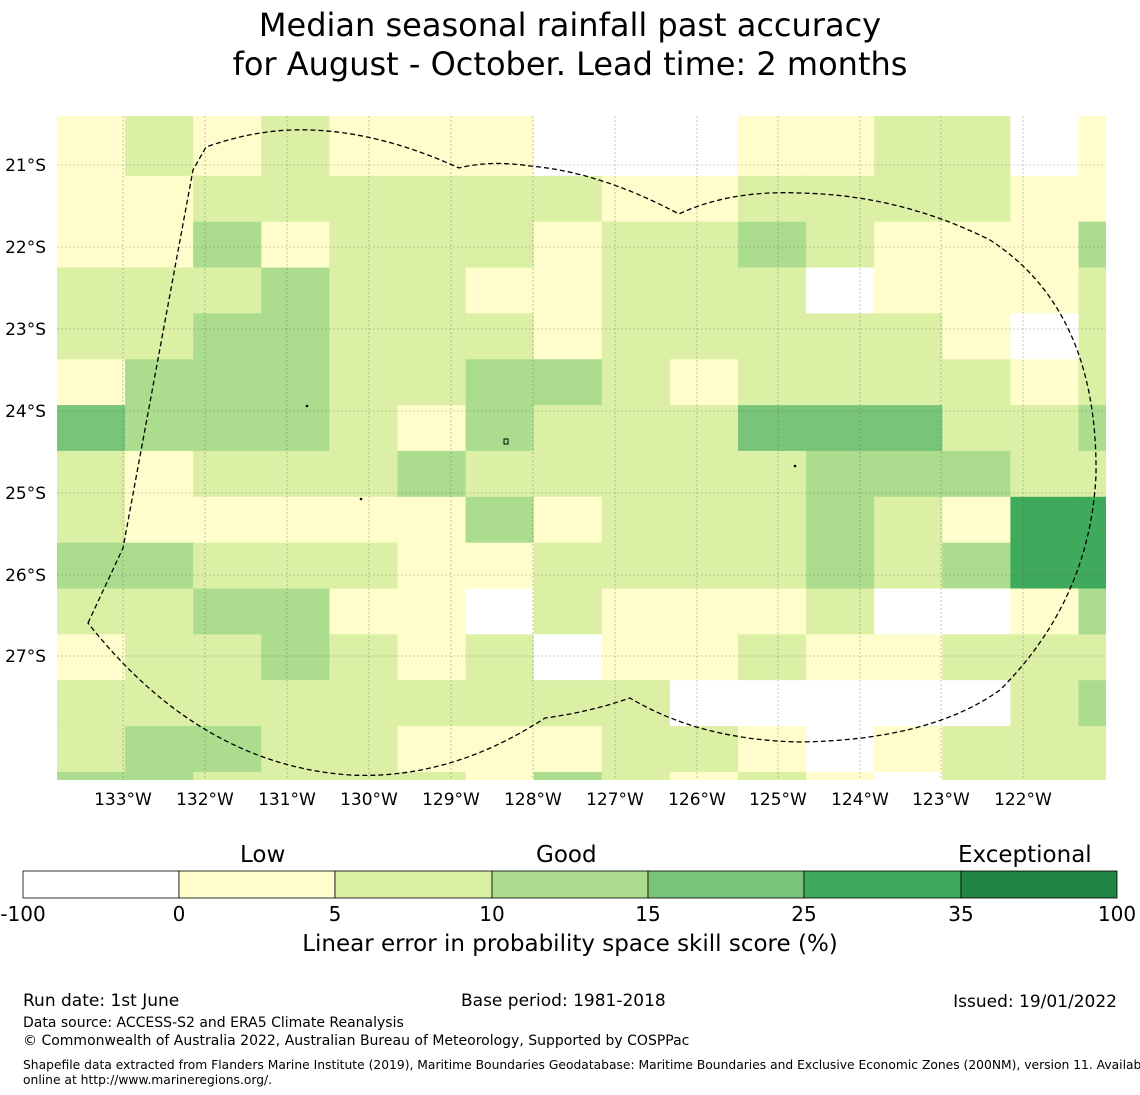 The image size is (1140, 1095). I want to click on latitude-label: 25°S, so click(25, 494).